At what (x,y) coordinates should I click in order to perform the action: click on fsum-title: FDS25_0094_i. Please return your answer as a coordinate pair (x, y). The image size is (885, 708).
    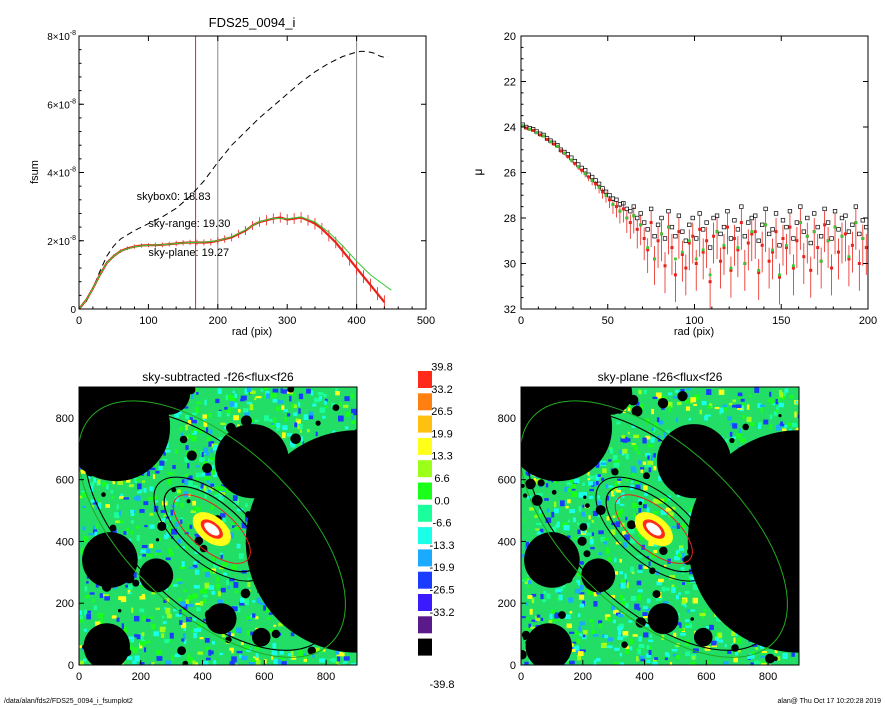
    Looking at the image, I should click on (252, 22).